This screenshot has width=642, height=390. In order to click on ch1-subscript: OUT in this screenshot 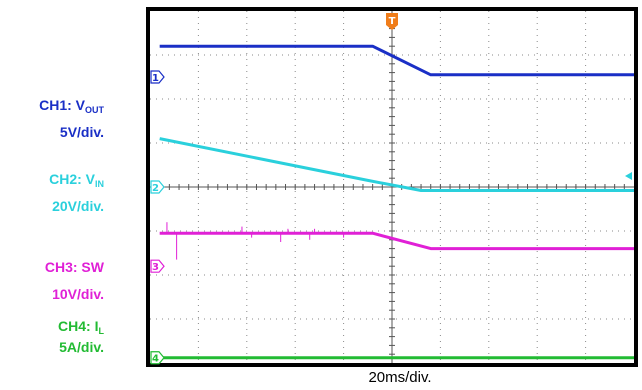, I will do `click(94, 110)`.